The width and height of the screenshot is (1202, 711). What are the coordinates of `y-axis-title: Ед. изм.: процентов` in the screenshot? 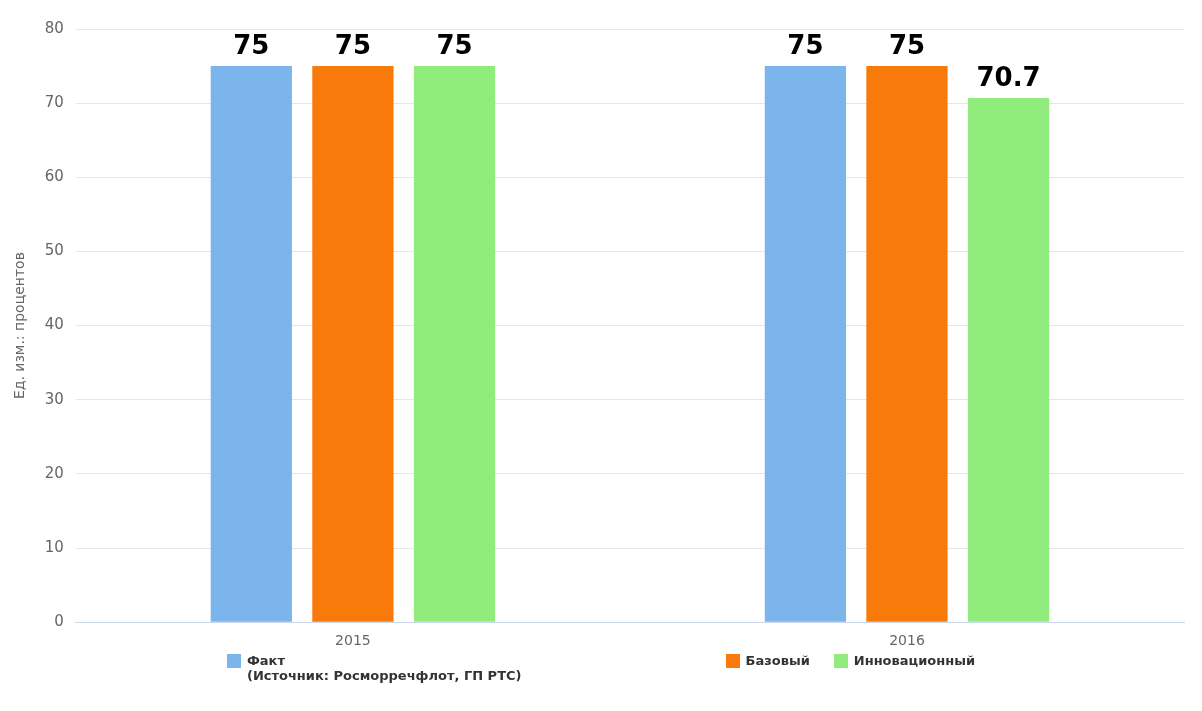 It's located at (19, 326).